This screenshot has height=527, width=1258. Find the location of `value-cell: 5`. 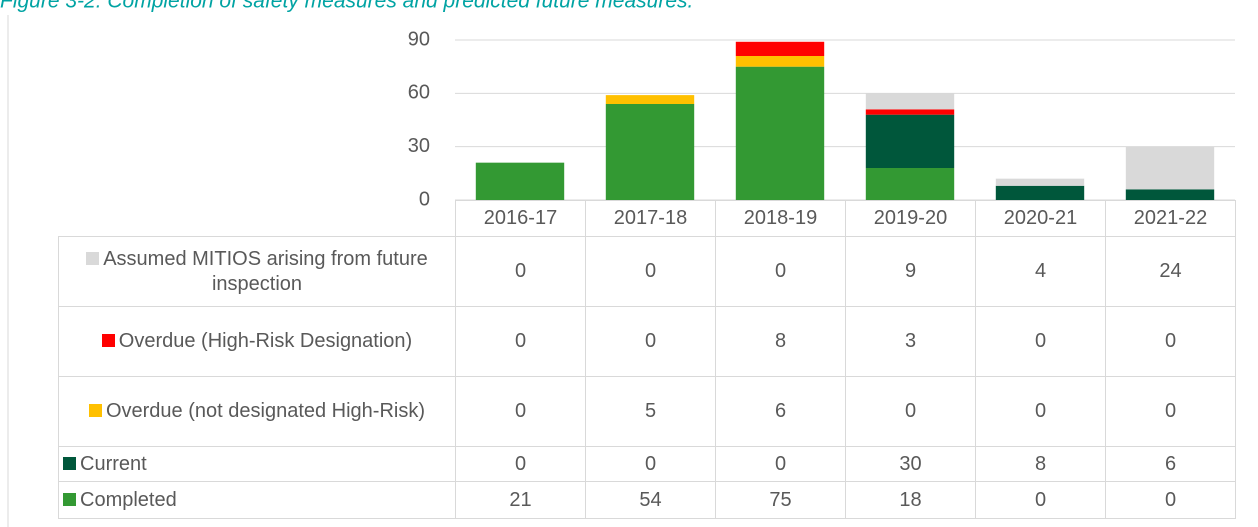

value-cell: 5 is located at coordinates (650, 411).